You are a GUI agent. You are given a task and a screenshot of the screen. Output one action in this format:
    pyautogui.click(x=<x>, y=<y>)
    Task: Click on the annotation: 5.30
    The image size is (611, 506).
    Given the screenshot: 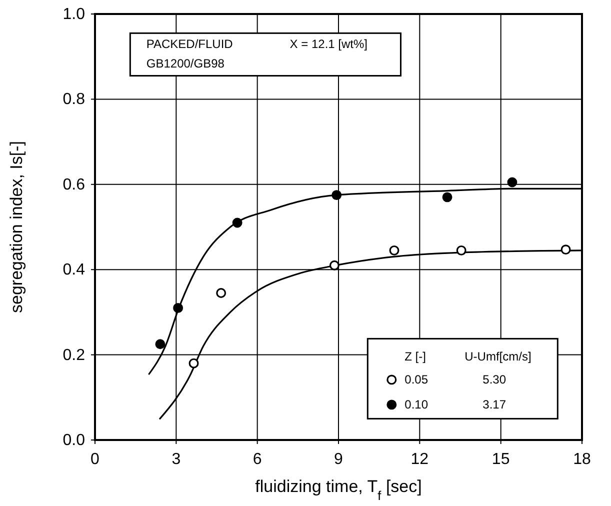 What is the action you would take?
    pyautogui.click(x=494, y=379)
    